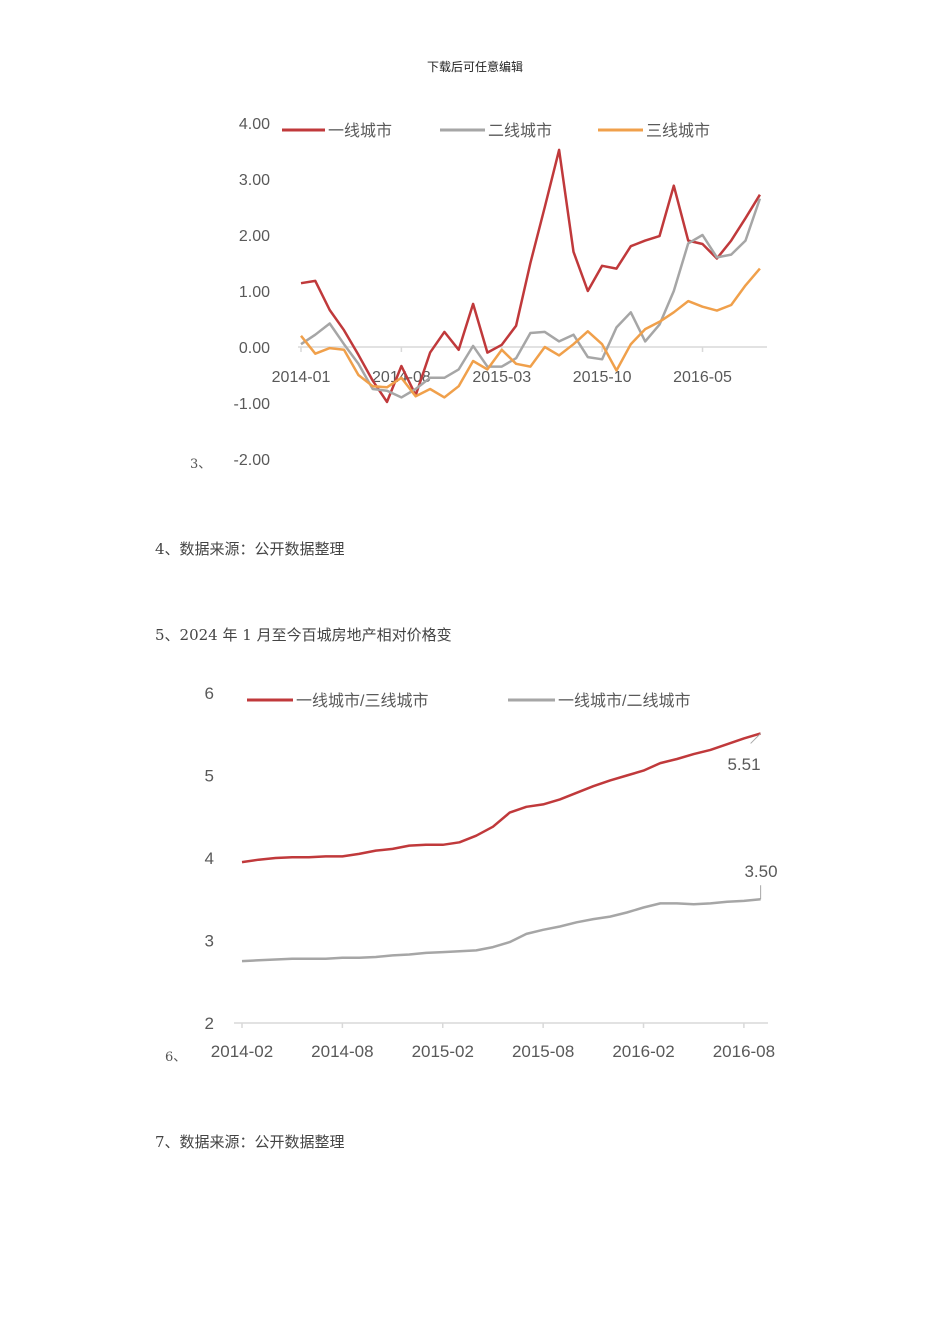  I want to click on paragraph-6: 6、, so click(176, 1057).